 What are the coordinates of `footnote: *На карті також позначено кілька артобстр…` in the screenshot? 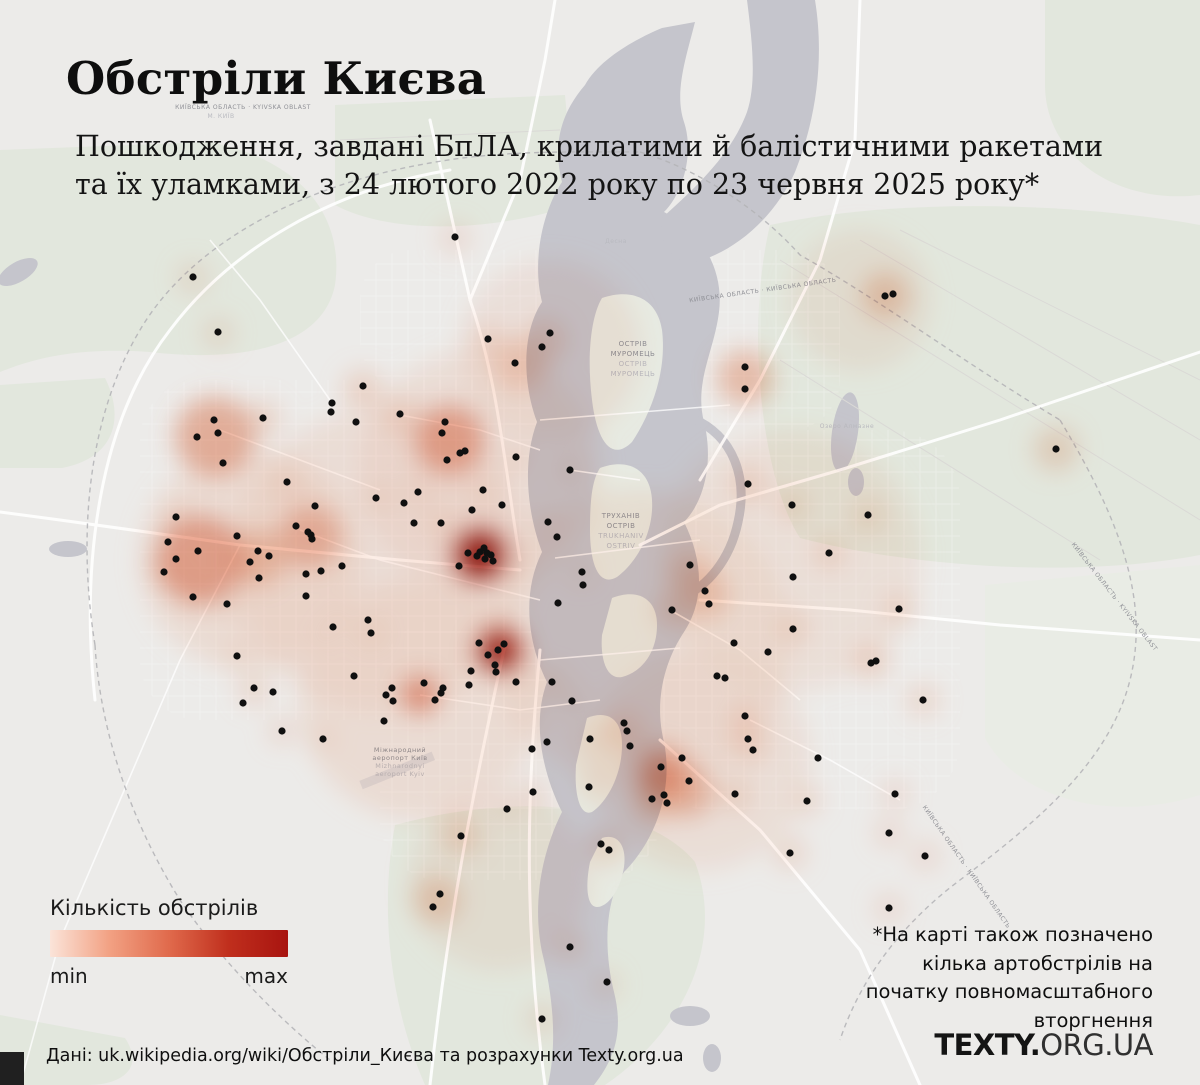 It's located at (1009, 977).